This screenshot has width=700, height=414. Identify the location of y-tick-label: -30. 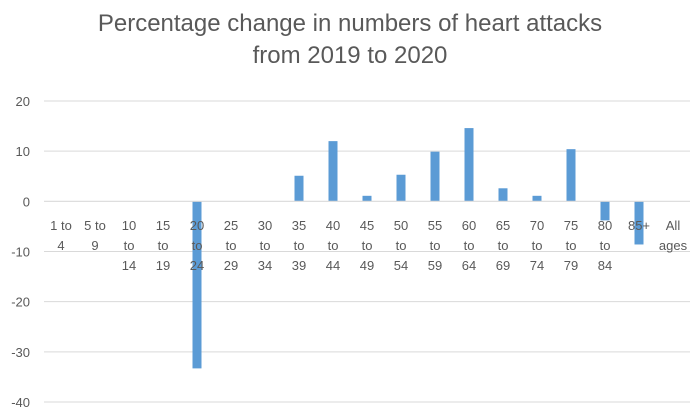
(20, 352).